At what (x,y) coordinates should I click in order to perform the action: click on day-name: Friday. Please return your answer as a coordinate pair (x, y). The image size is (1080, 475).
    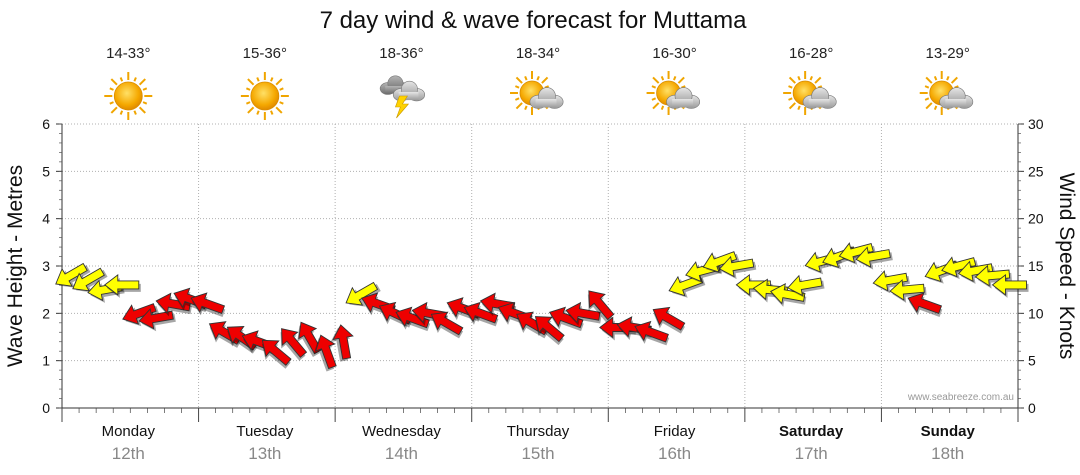
    Looking at the image, I should click on (675, 431).